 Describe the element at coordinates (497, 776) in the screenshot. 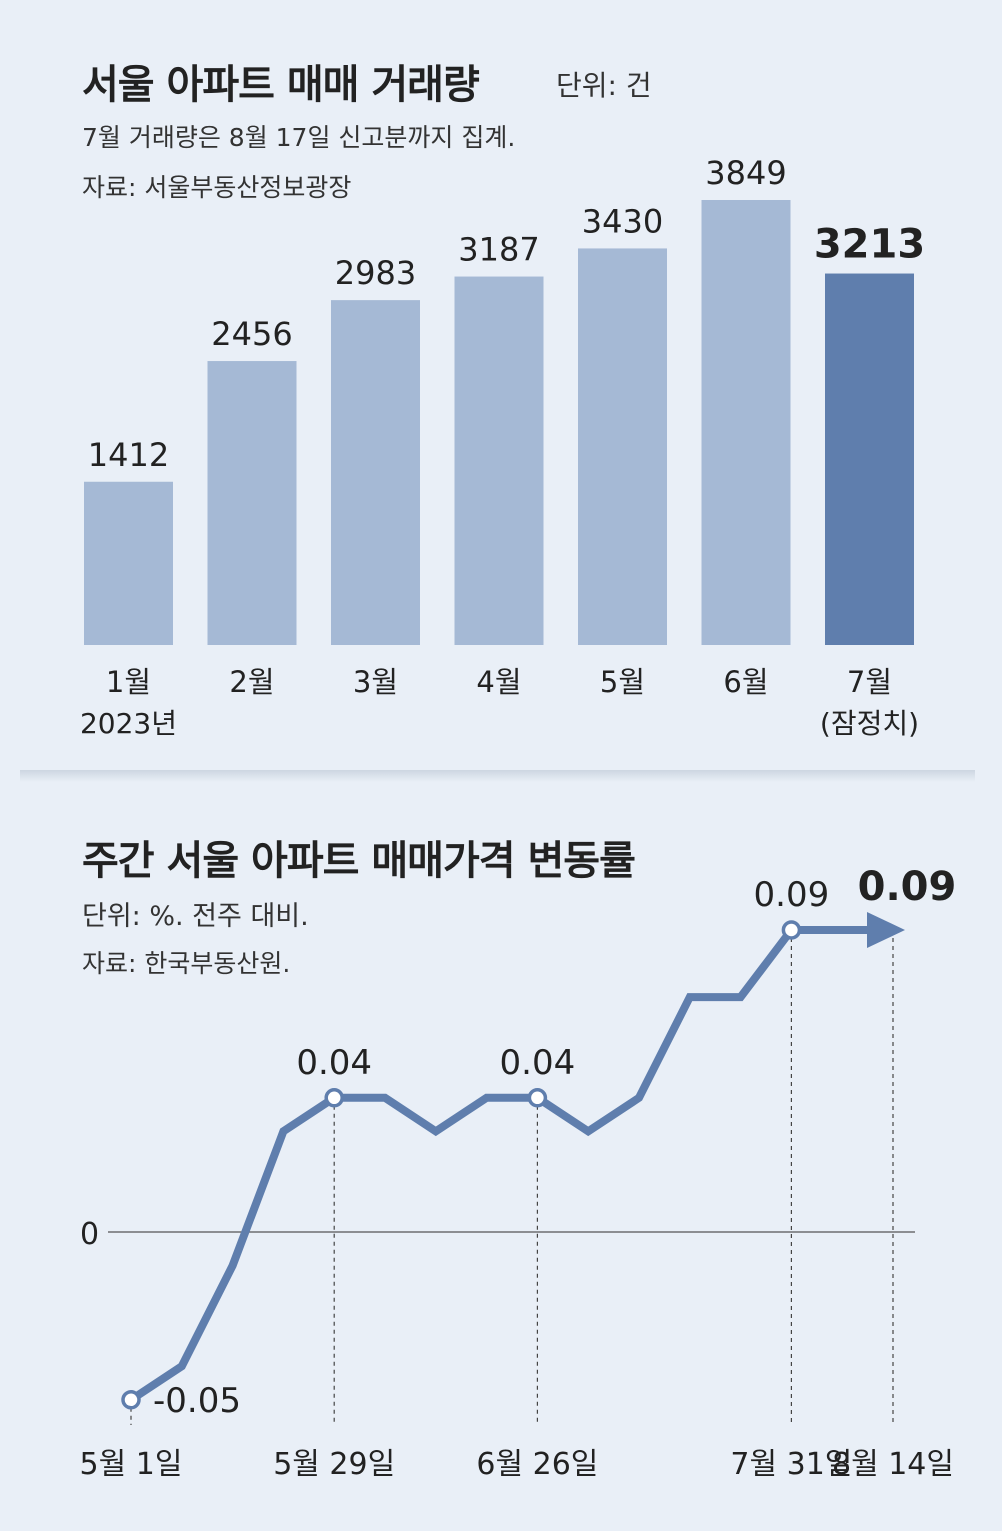

I see `section-divider` at that location.